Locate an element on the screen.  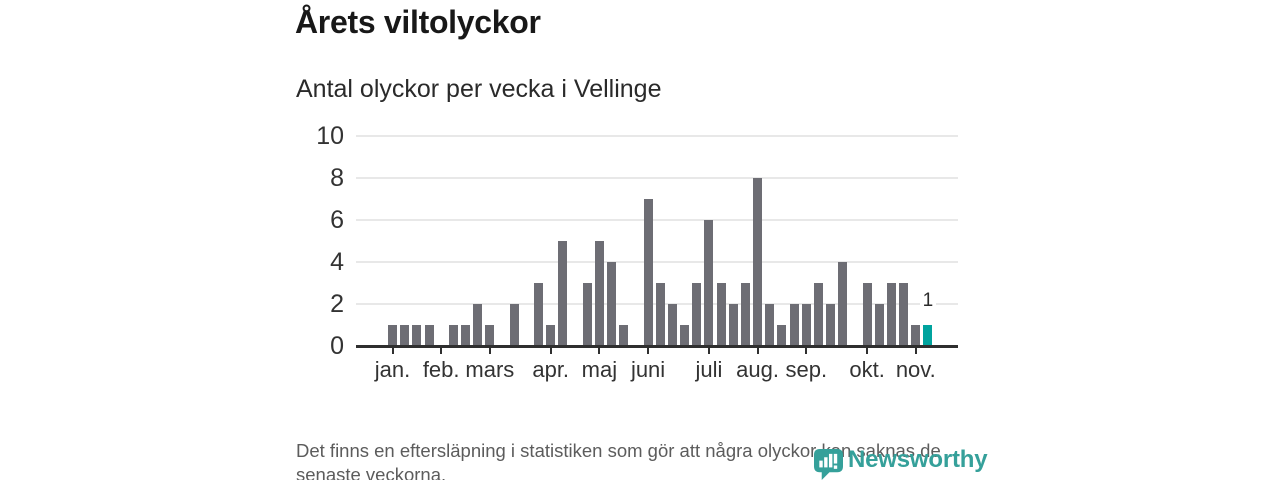
x-axis-label-nov: nov. is located at coordinates (915, 369).